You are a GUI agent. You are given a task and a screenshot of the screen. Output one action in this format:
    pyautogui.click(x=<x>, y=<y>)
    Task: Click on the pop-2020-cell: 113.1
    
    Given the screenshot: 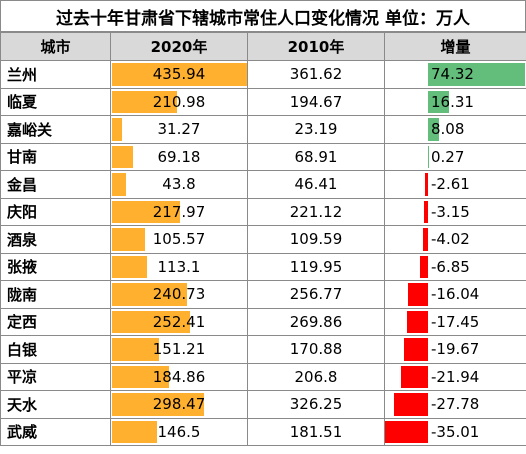 What is the action you would take?
    pyautogui.click(x=179, y=266)
    